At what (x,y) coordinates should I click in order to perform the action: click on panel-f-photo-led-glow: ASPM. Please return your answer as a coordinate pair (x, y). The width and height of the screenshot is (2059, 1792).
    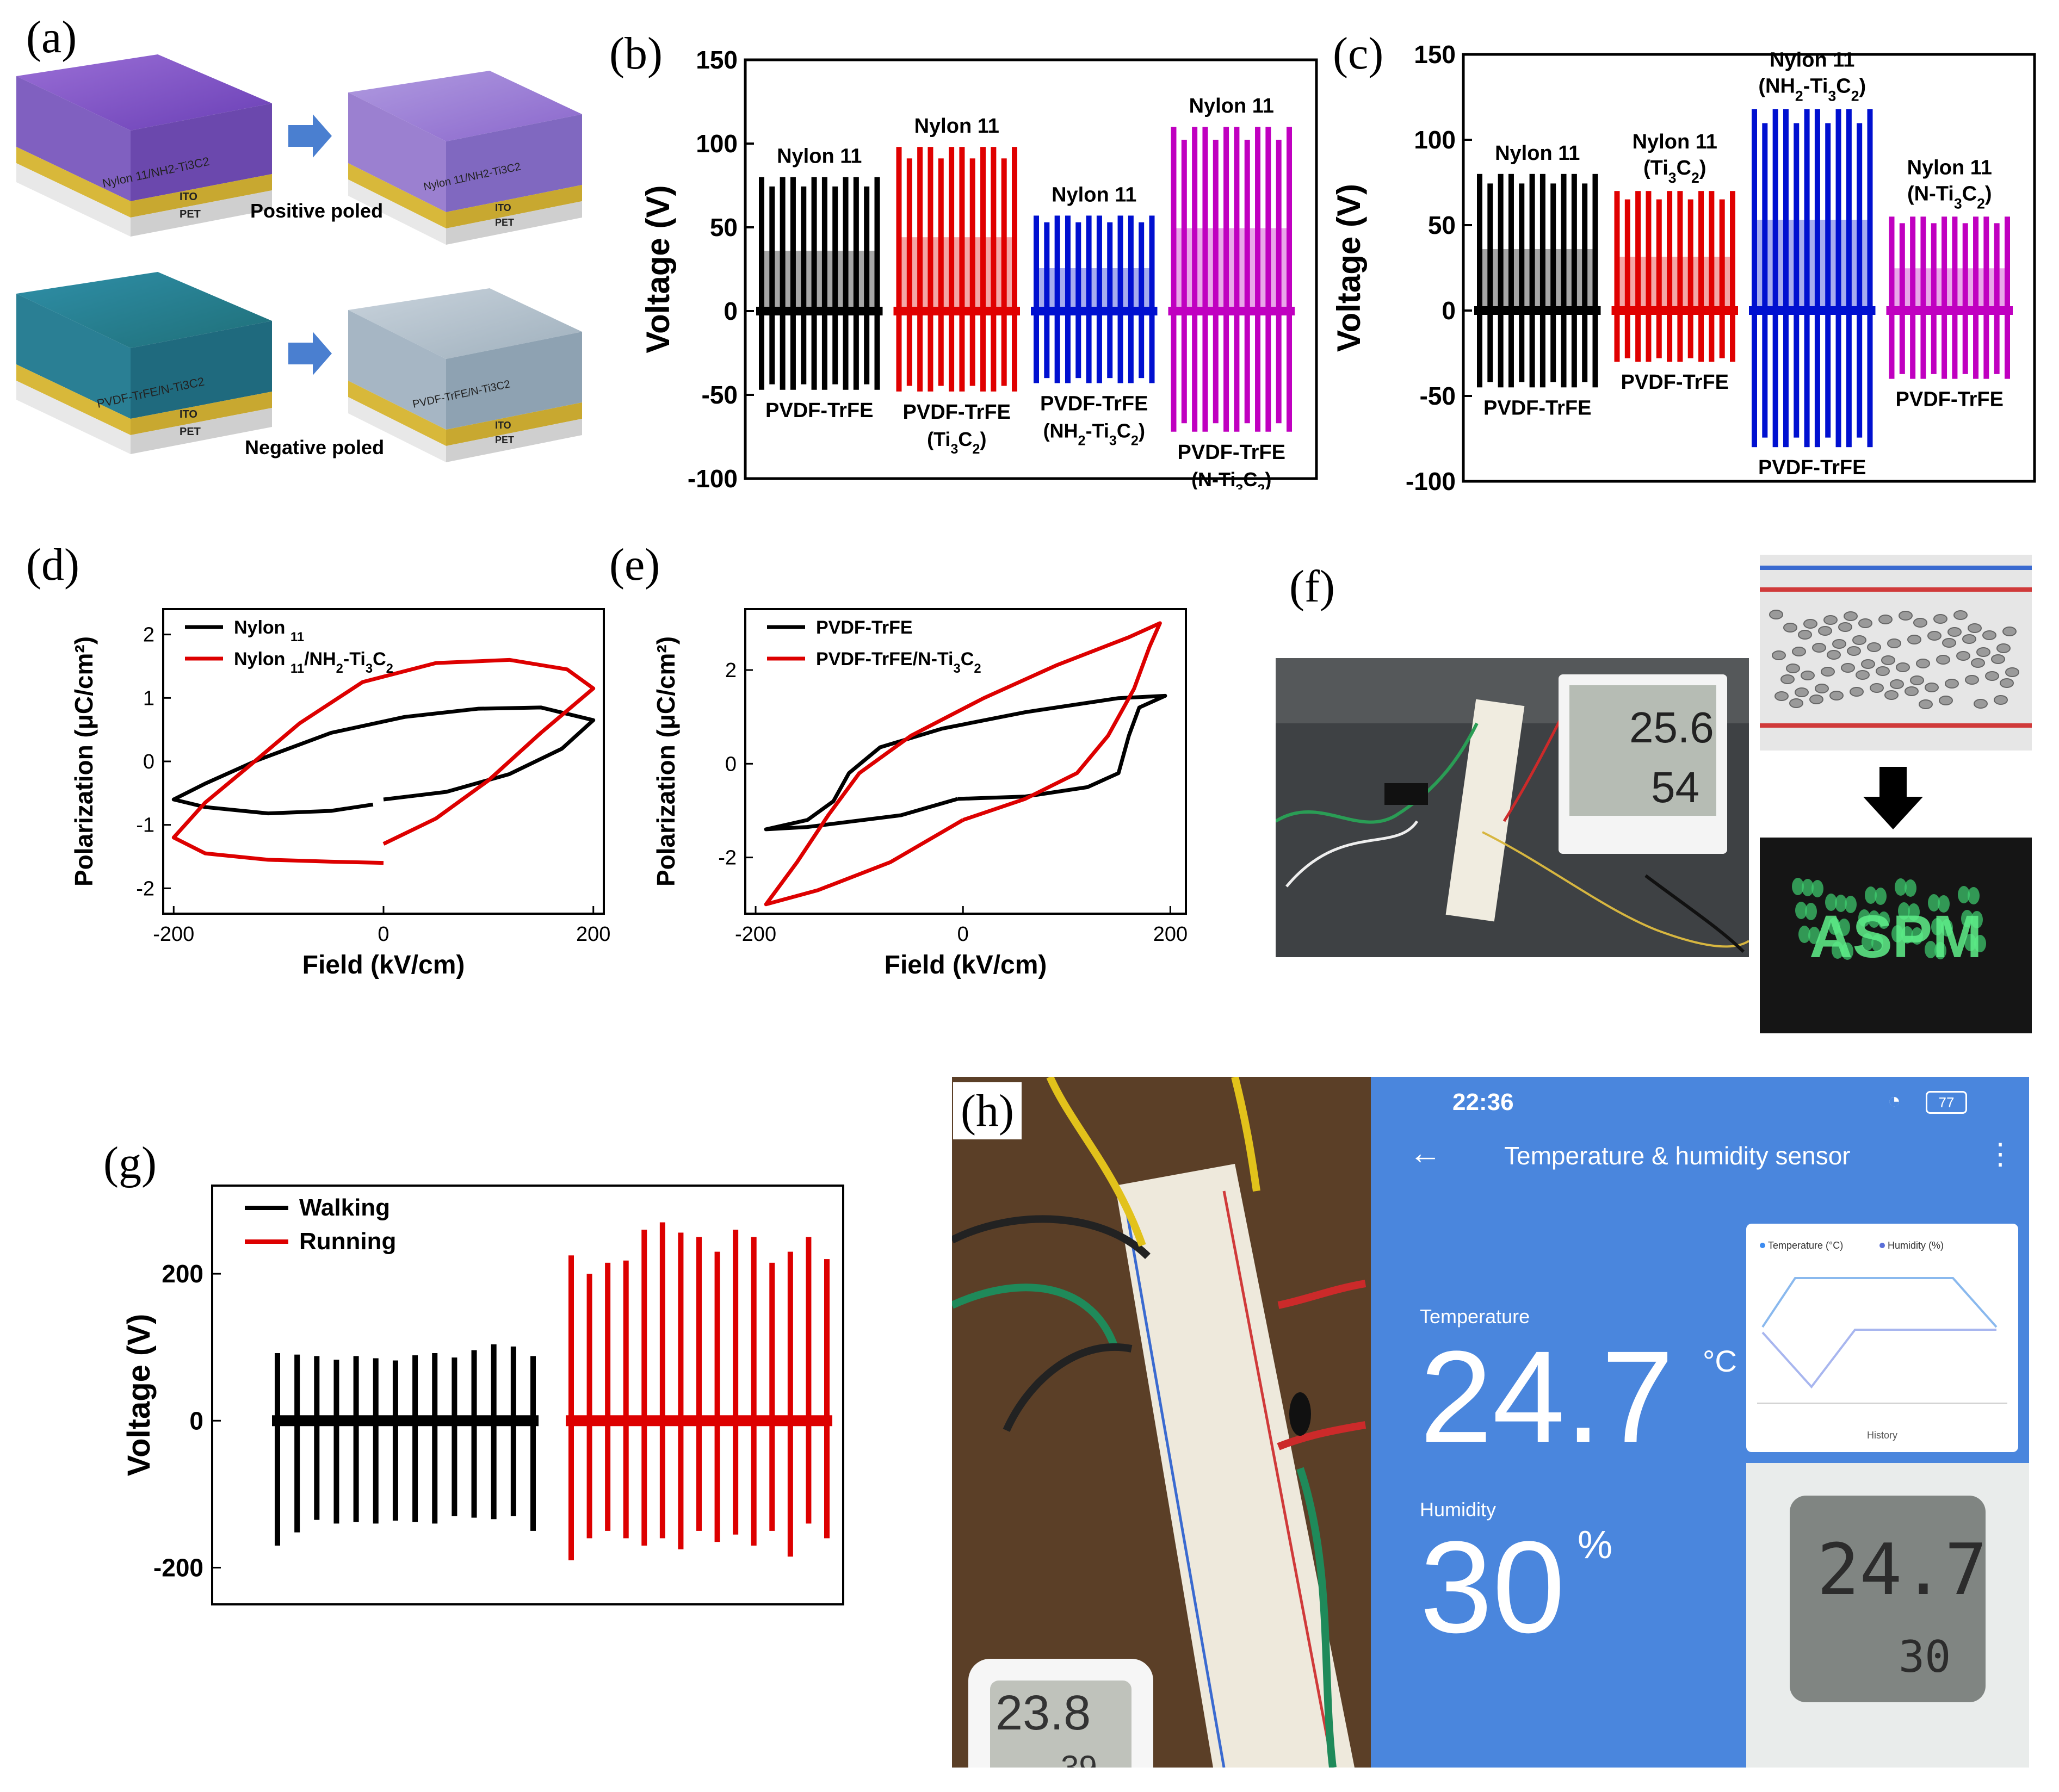
    Looking at the image, I should click on (1896, 936).